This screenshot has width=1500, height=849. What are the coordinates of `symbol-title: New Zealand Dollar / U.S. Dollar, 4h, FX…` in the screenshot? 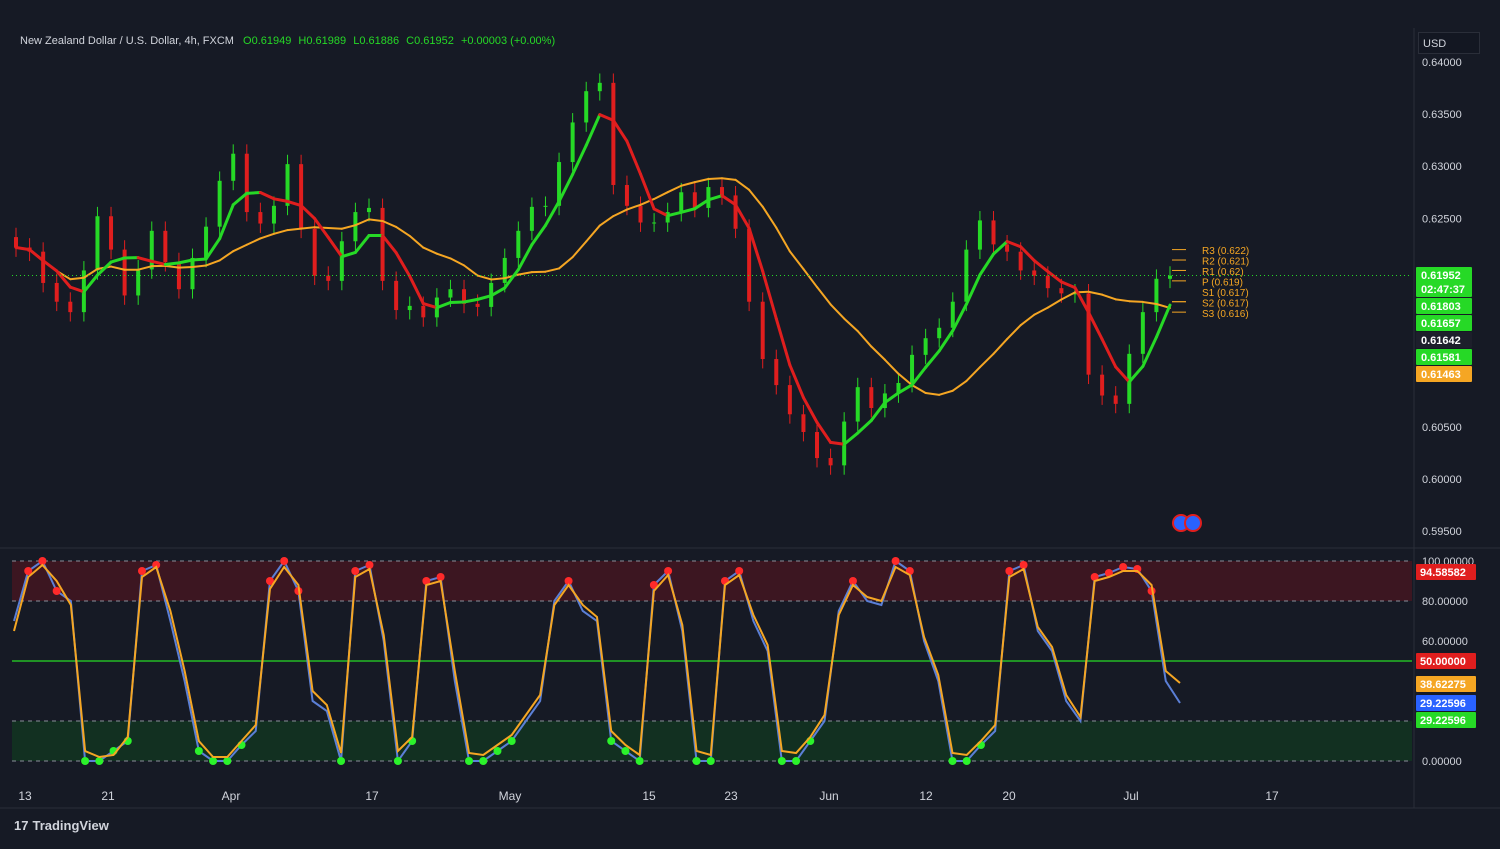 It's located at (127, 41).